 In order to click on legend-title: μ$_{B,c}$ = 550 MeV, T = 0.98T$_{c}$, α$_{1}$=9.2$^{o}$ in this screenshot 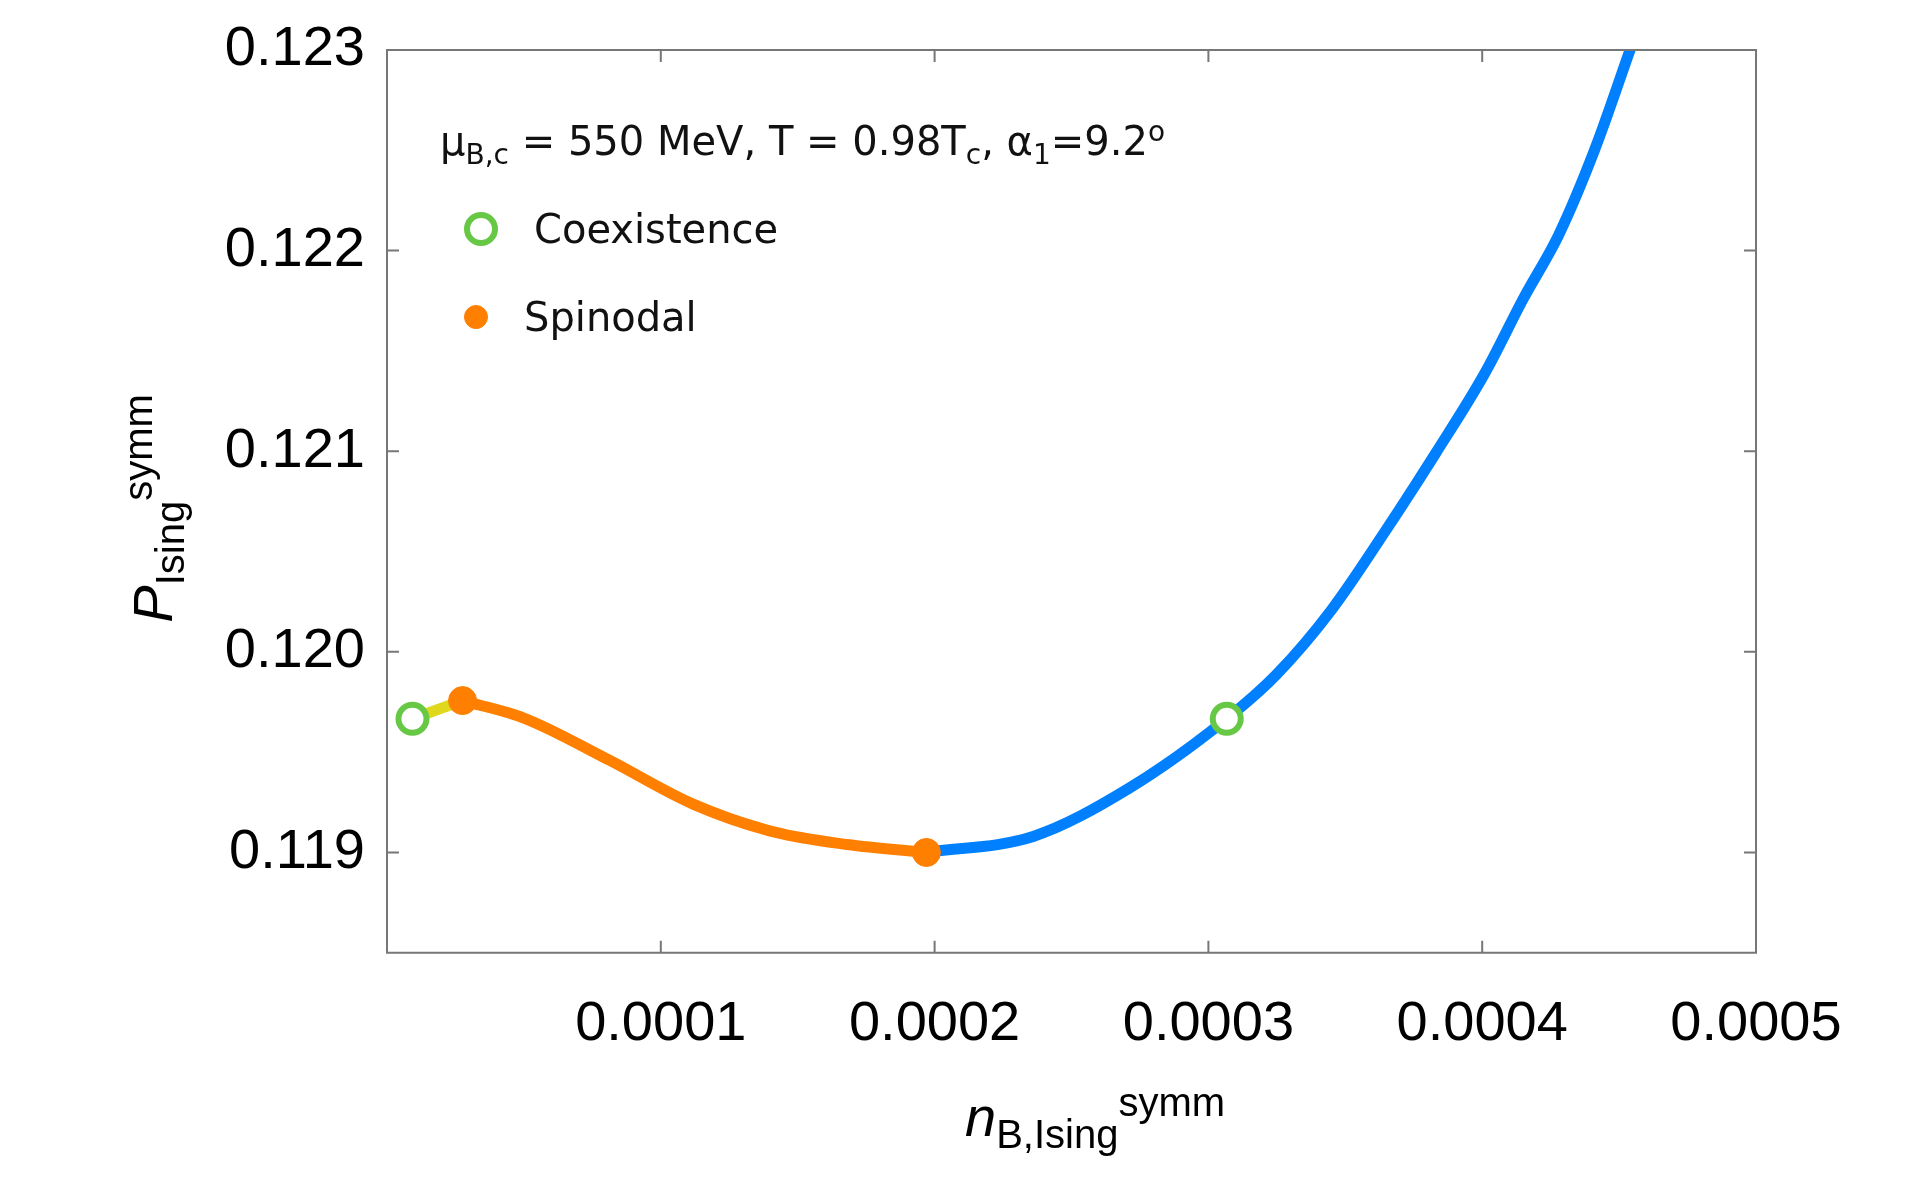, I will do `click(803, 143)`.